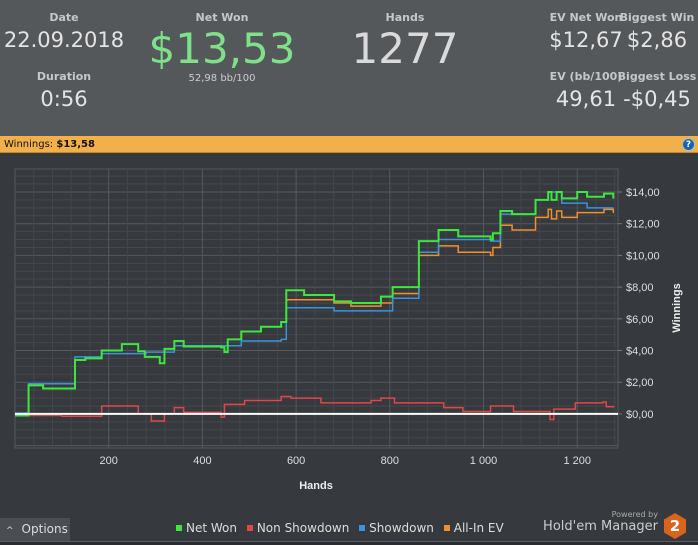 This screenshot has height=545, width=698. I want to click on winnings-bar: Winnings: $13,58, so click(349, 144).